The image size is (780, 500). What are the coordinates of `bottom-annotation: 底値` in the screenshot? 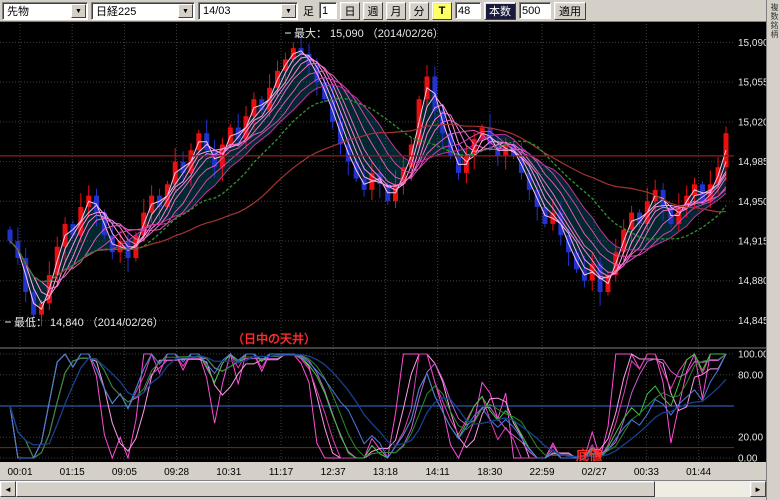 It's located at (589, 455).